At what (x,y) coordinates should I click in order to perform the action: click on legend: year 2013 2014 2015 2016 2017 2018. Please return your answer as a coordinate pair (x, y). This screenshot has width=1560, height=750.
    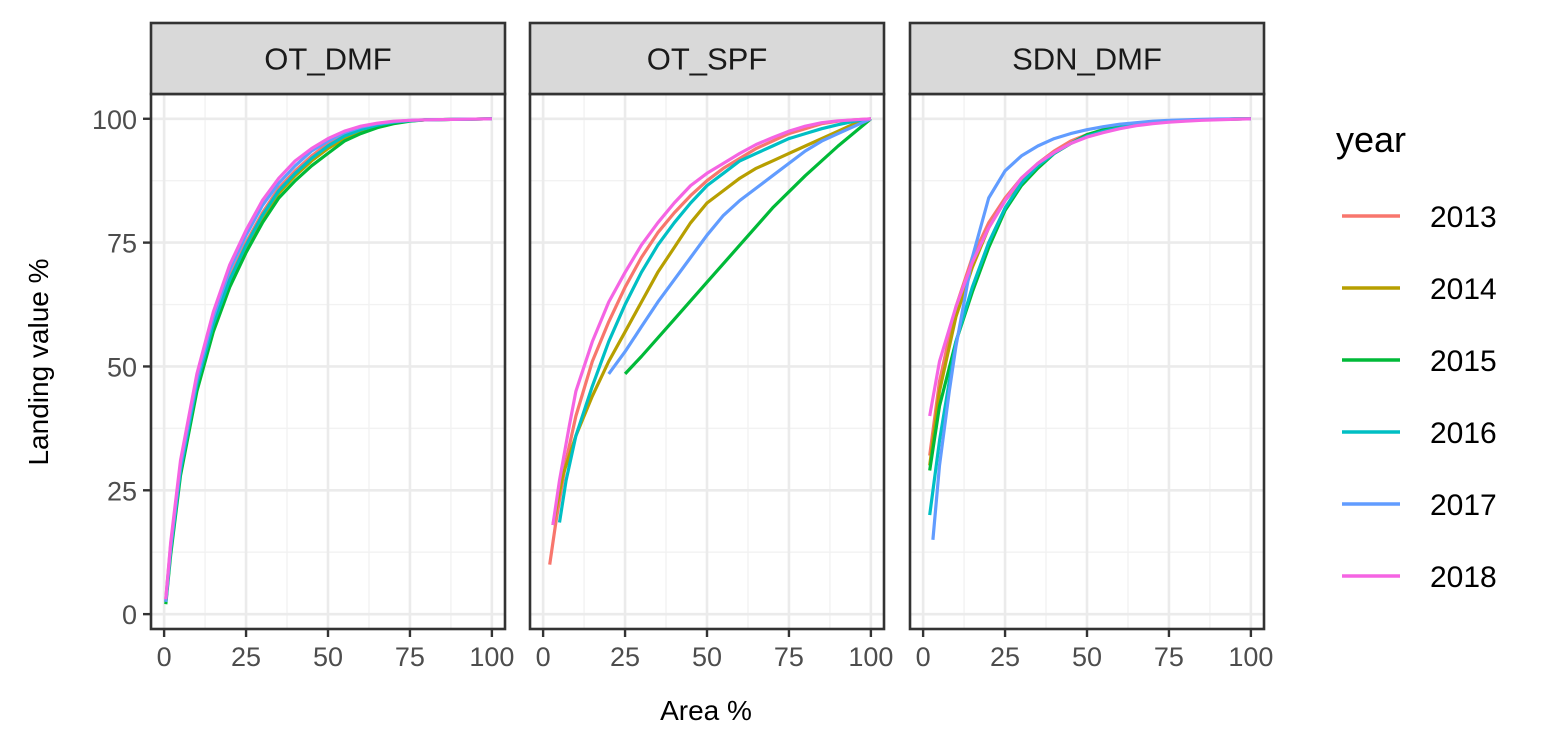
    Looking at the image, I should click on (1416, 356).